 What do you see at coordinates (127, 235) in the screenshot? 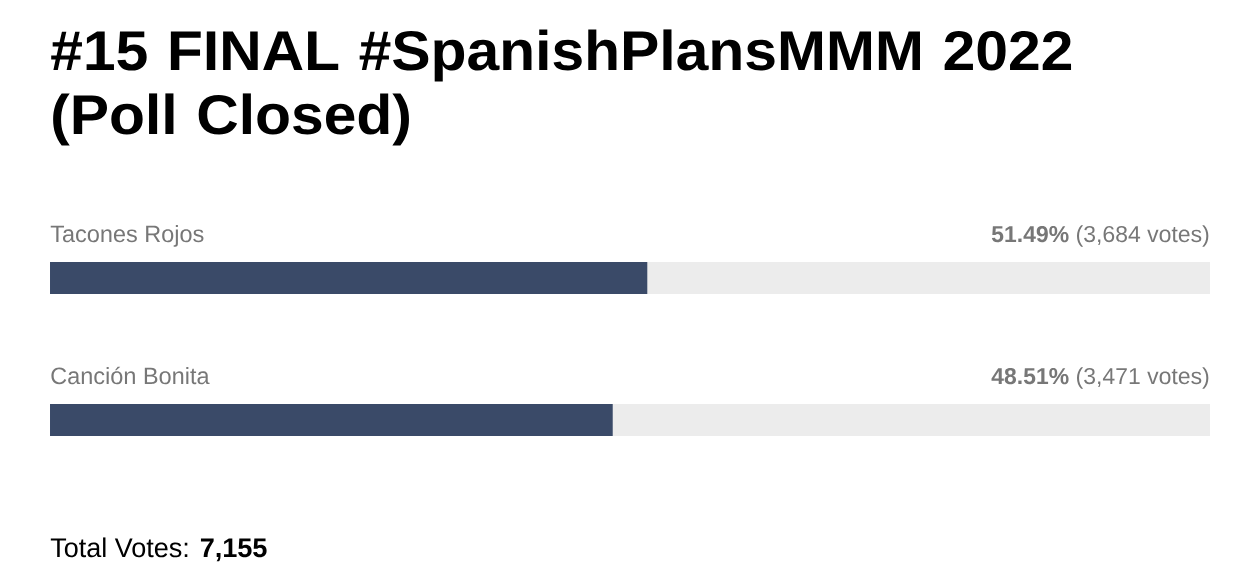
I see `y-tick-label: Tacones Rojos` at bounding box center [127, 235].